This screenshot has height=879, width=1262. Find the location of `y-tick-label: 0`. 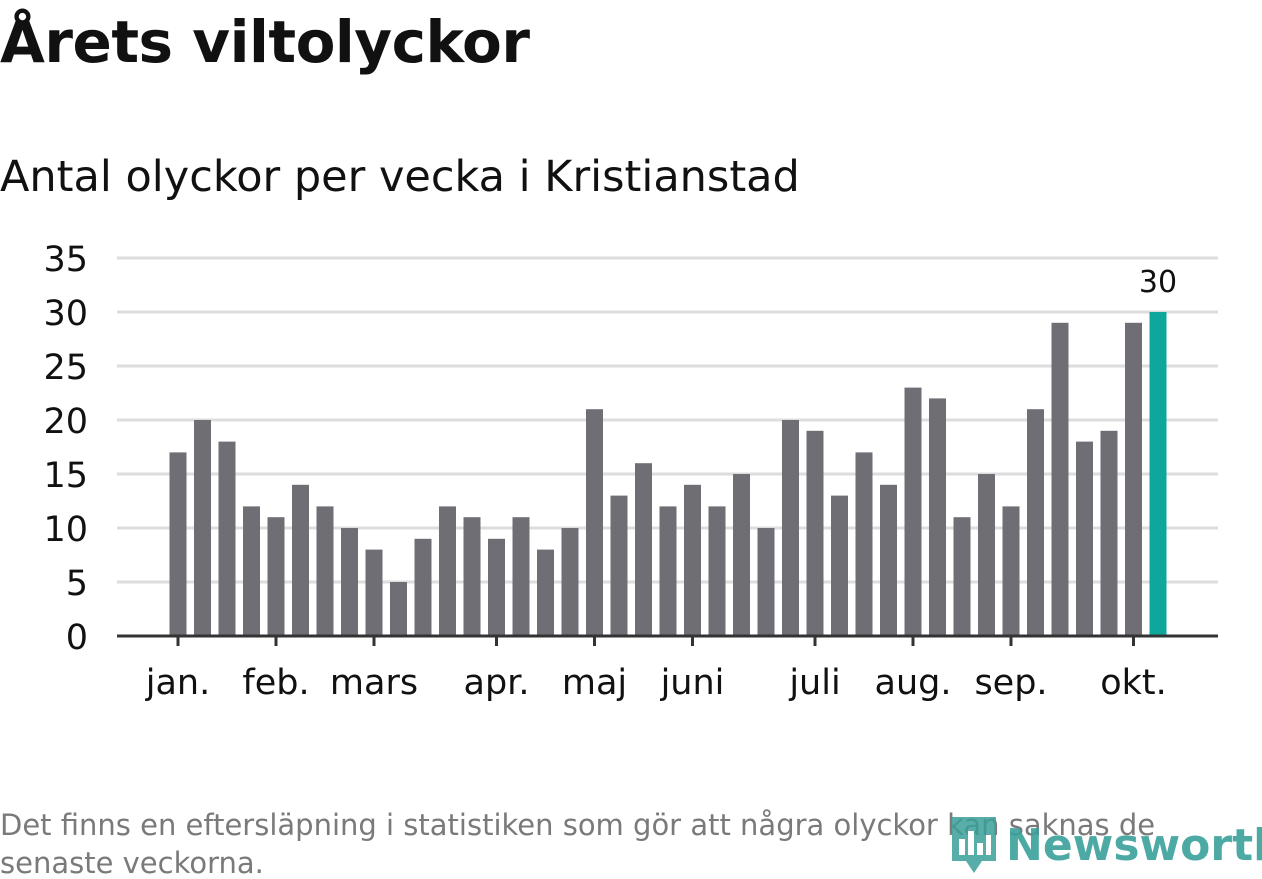

y-tick-label: 0 is located at coordinates (77, 638).